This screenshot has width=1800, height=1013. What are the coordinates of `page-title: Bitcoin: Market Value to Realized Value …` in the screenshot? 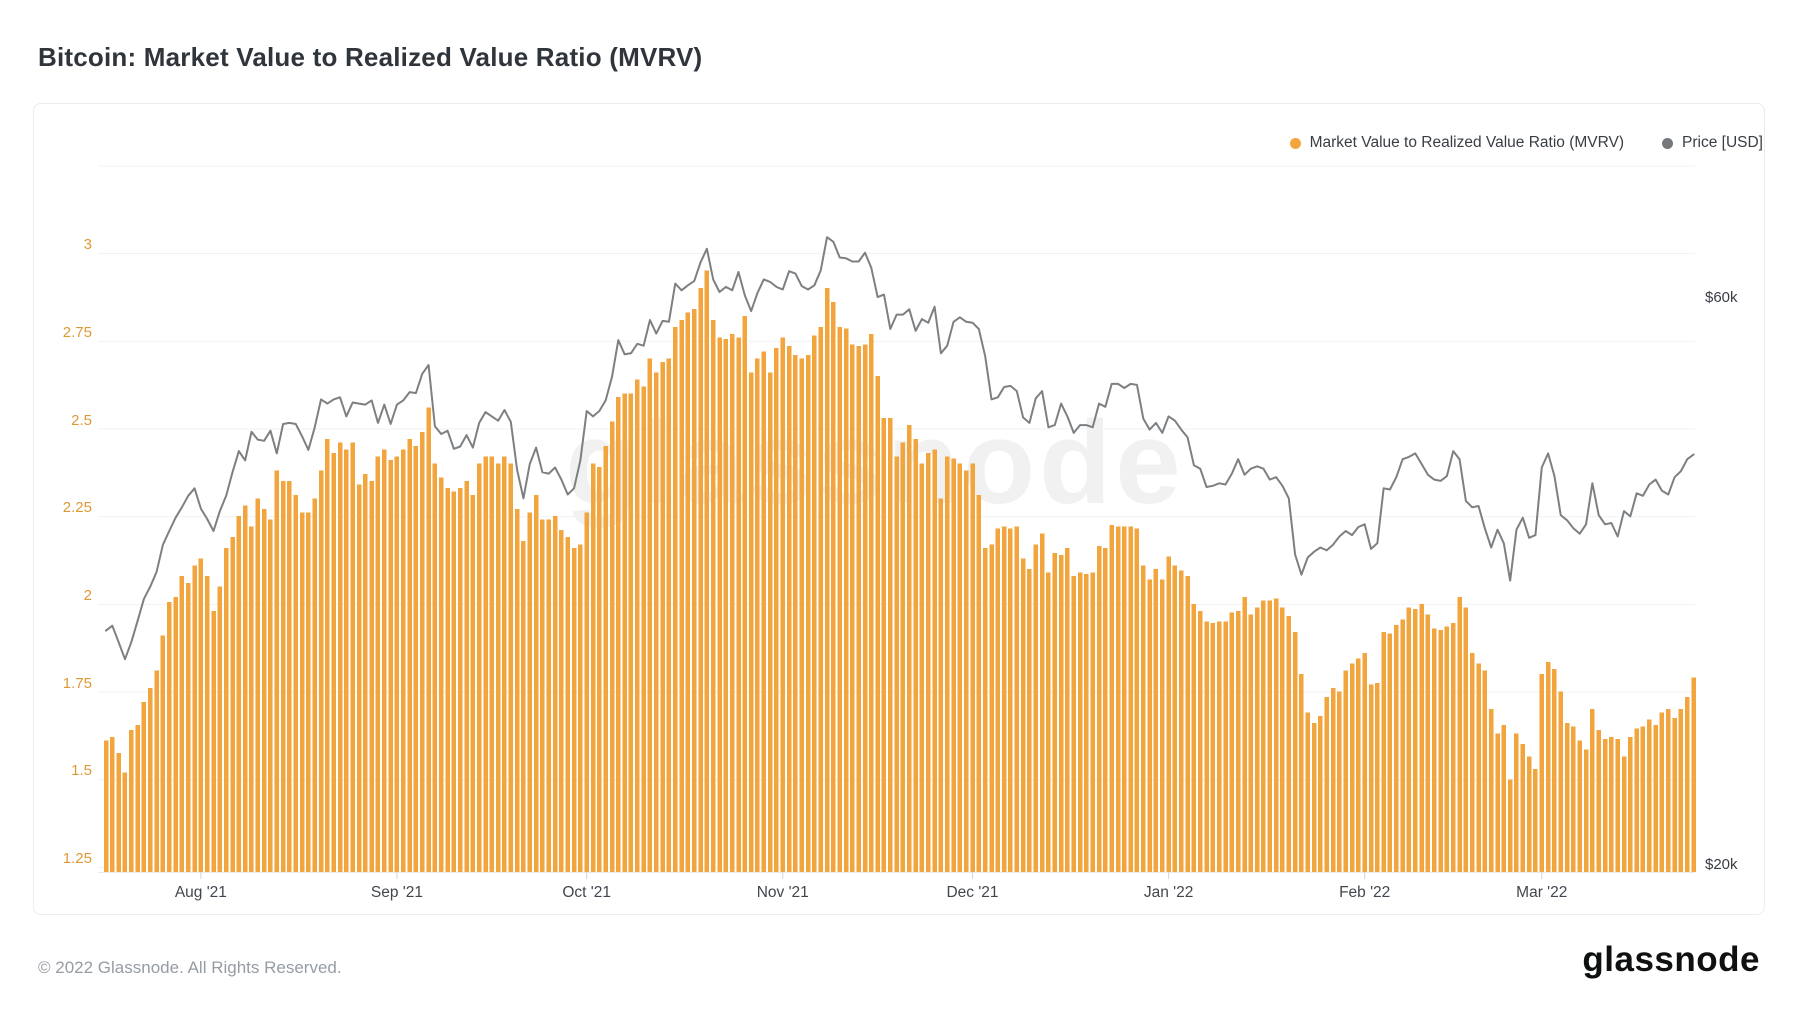 It's located at (370, 57).